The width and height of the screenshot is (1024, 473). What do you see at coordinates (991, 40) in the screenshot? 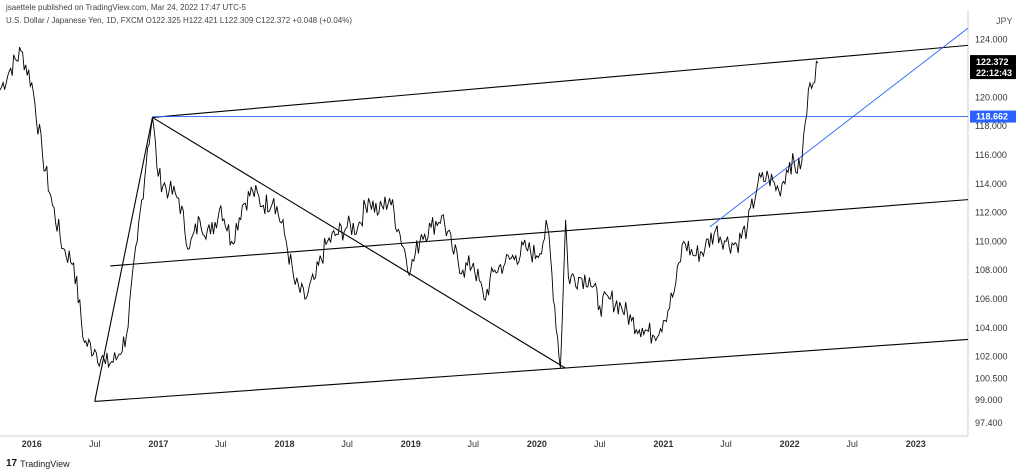
I see `y-tick-label: 124.000` at bounding box center [991, 40].